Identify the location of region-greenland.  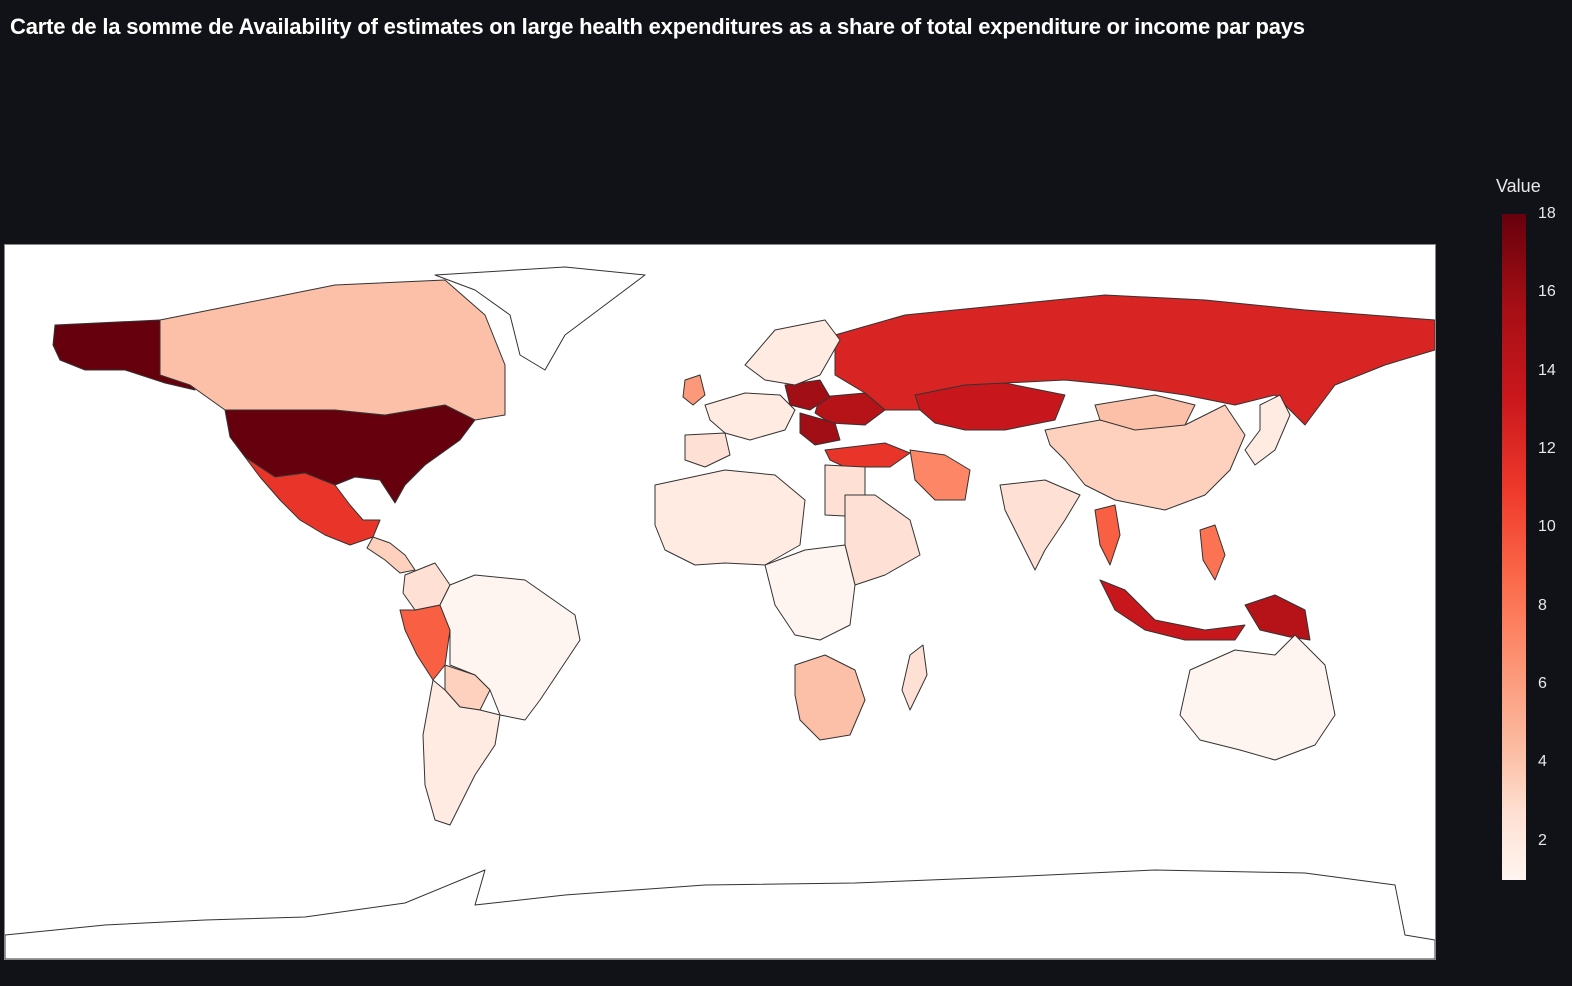
(540, 318).